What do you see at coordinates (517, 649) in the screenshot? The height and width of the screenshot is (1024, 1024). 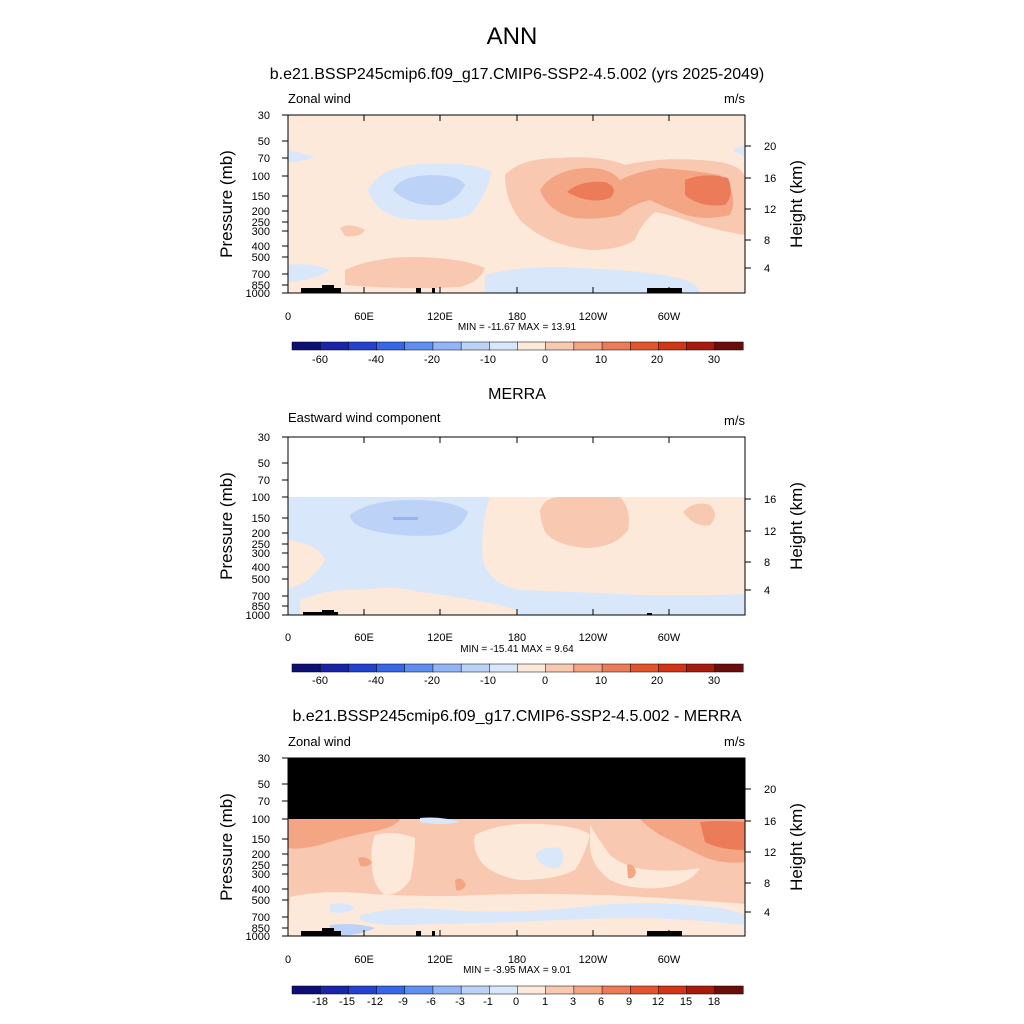 I see `stats-label: MIN = -15.41 MAX = 9.64` at bounding box center [517, 649].